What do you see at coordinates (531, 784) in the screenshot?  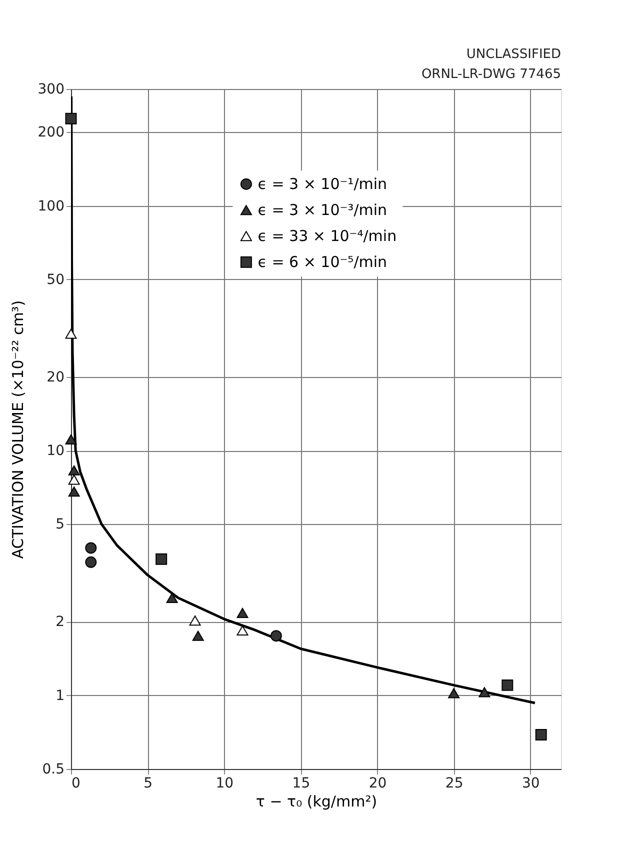 I see `x-tick-label: 30` at bounding box center [531, 784].